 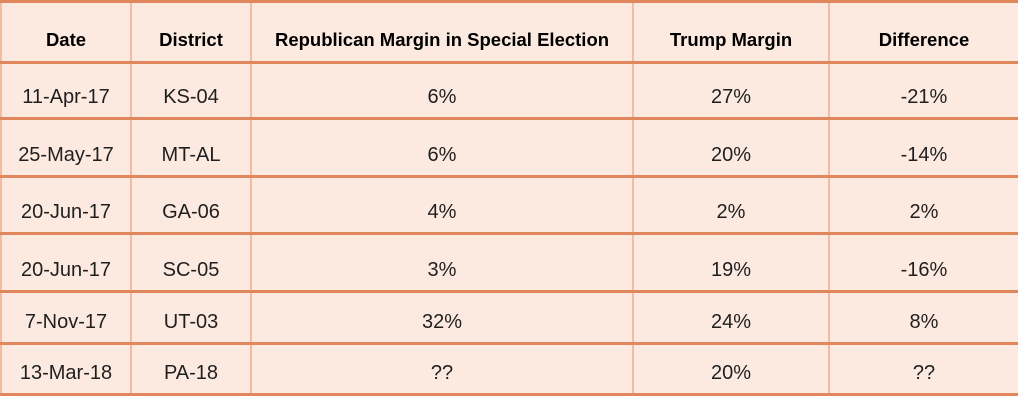 What do you see at coordinates (66, 317) in the screenshot?
I see `cell-date: 7-Nov-17` at bounding box center [66, 317].